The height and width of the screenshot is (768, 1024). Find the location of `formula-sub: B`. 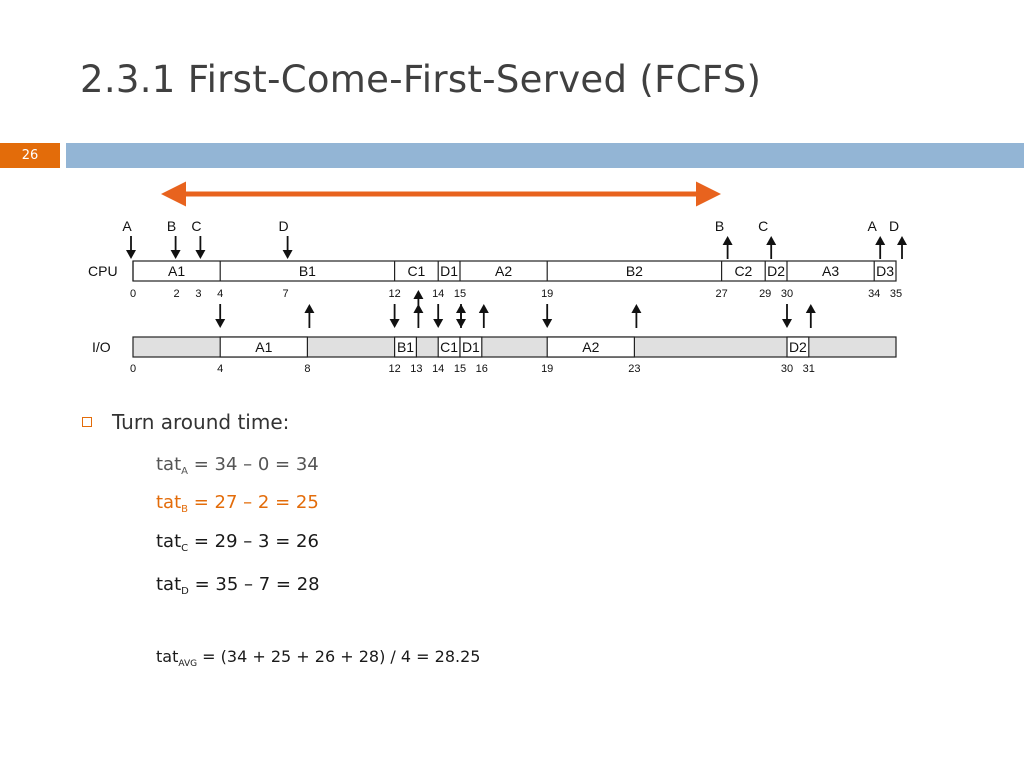

formula-sub: B is located at coordinates (185, 509).